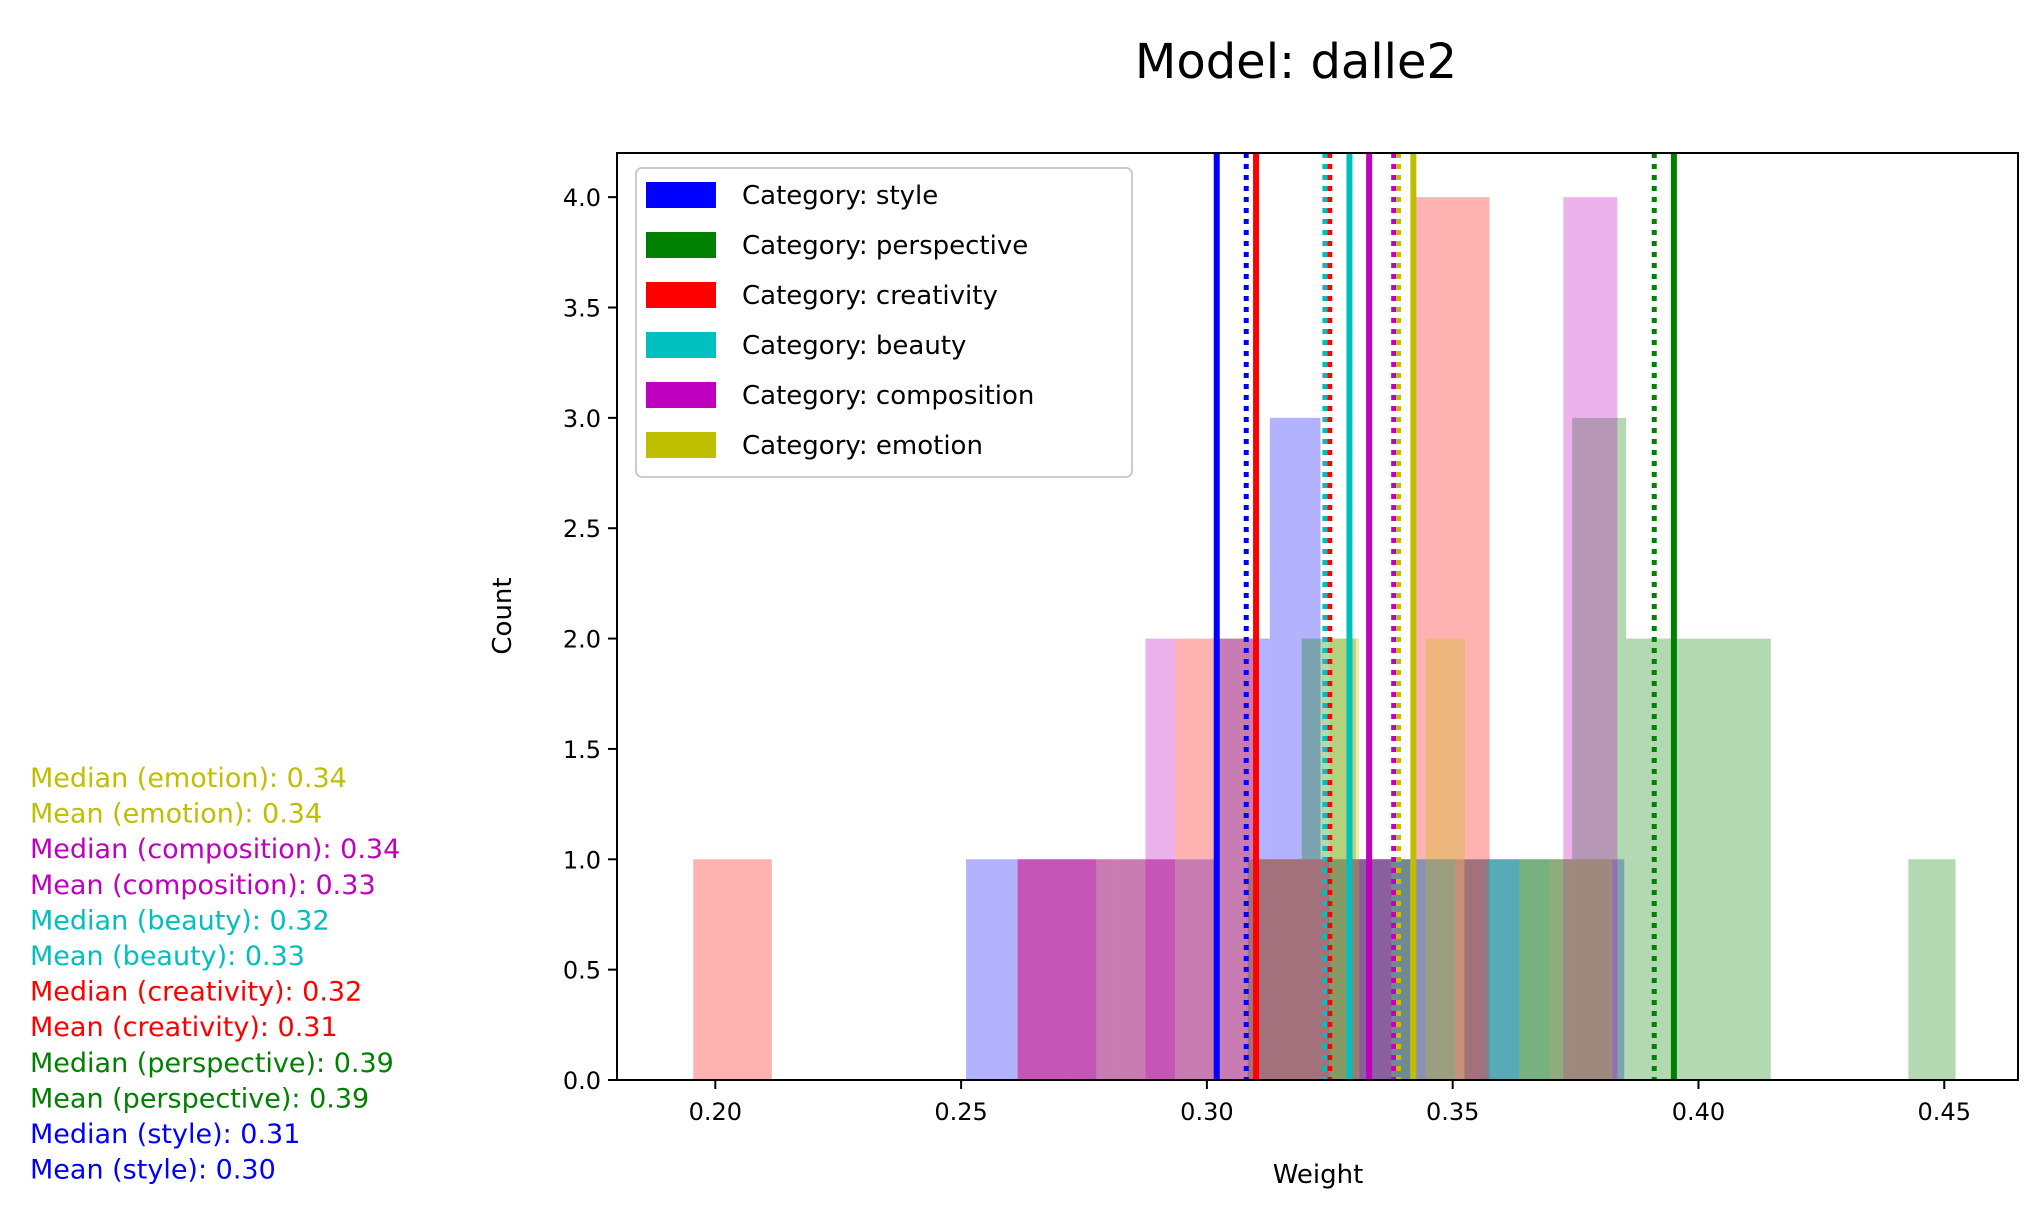 Image resolution: width=2040 pixels, height=1219 pixels. Describe the element at coordinates (854, 346) in the screenshot. I see `legend-label-beauty: Category: beauty` at that location.